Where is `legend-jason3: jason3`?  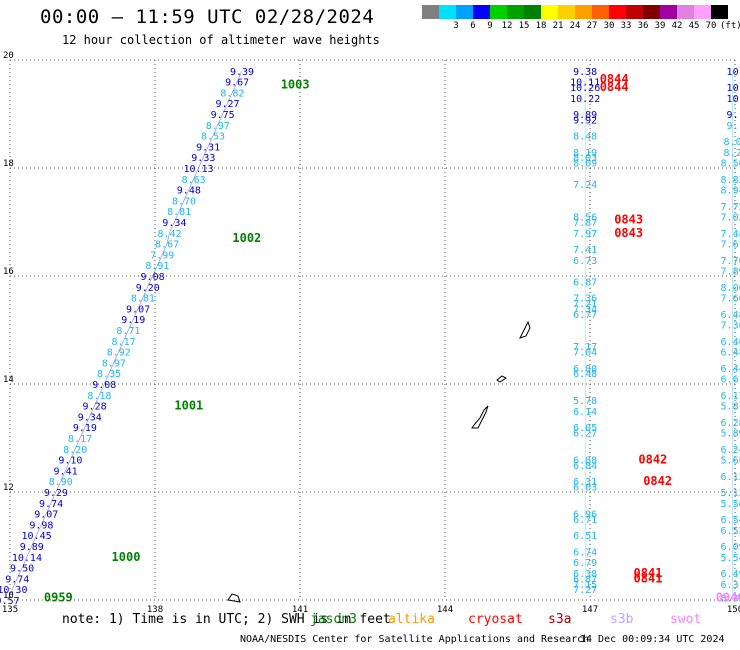
legend-jason3: jason3 is located at coordinates (333, 619).